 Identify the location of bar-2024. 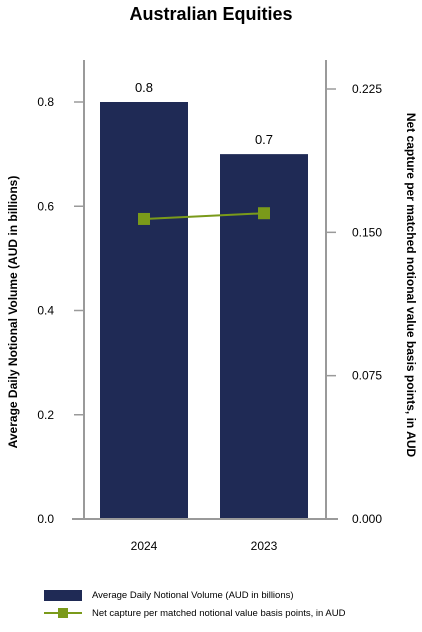
(144, 310).